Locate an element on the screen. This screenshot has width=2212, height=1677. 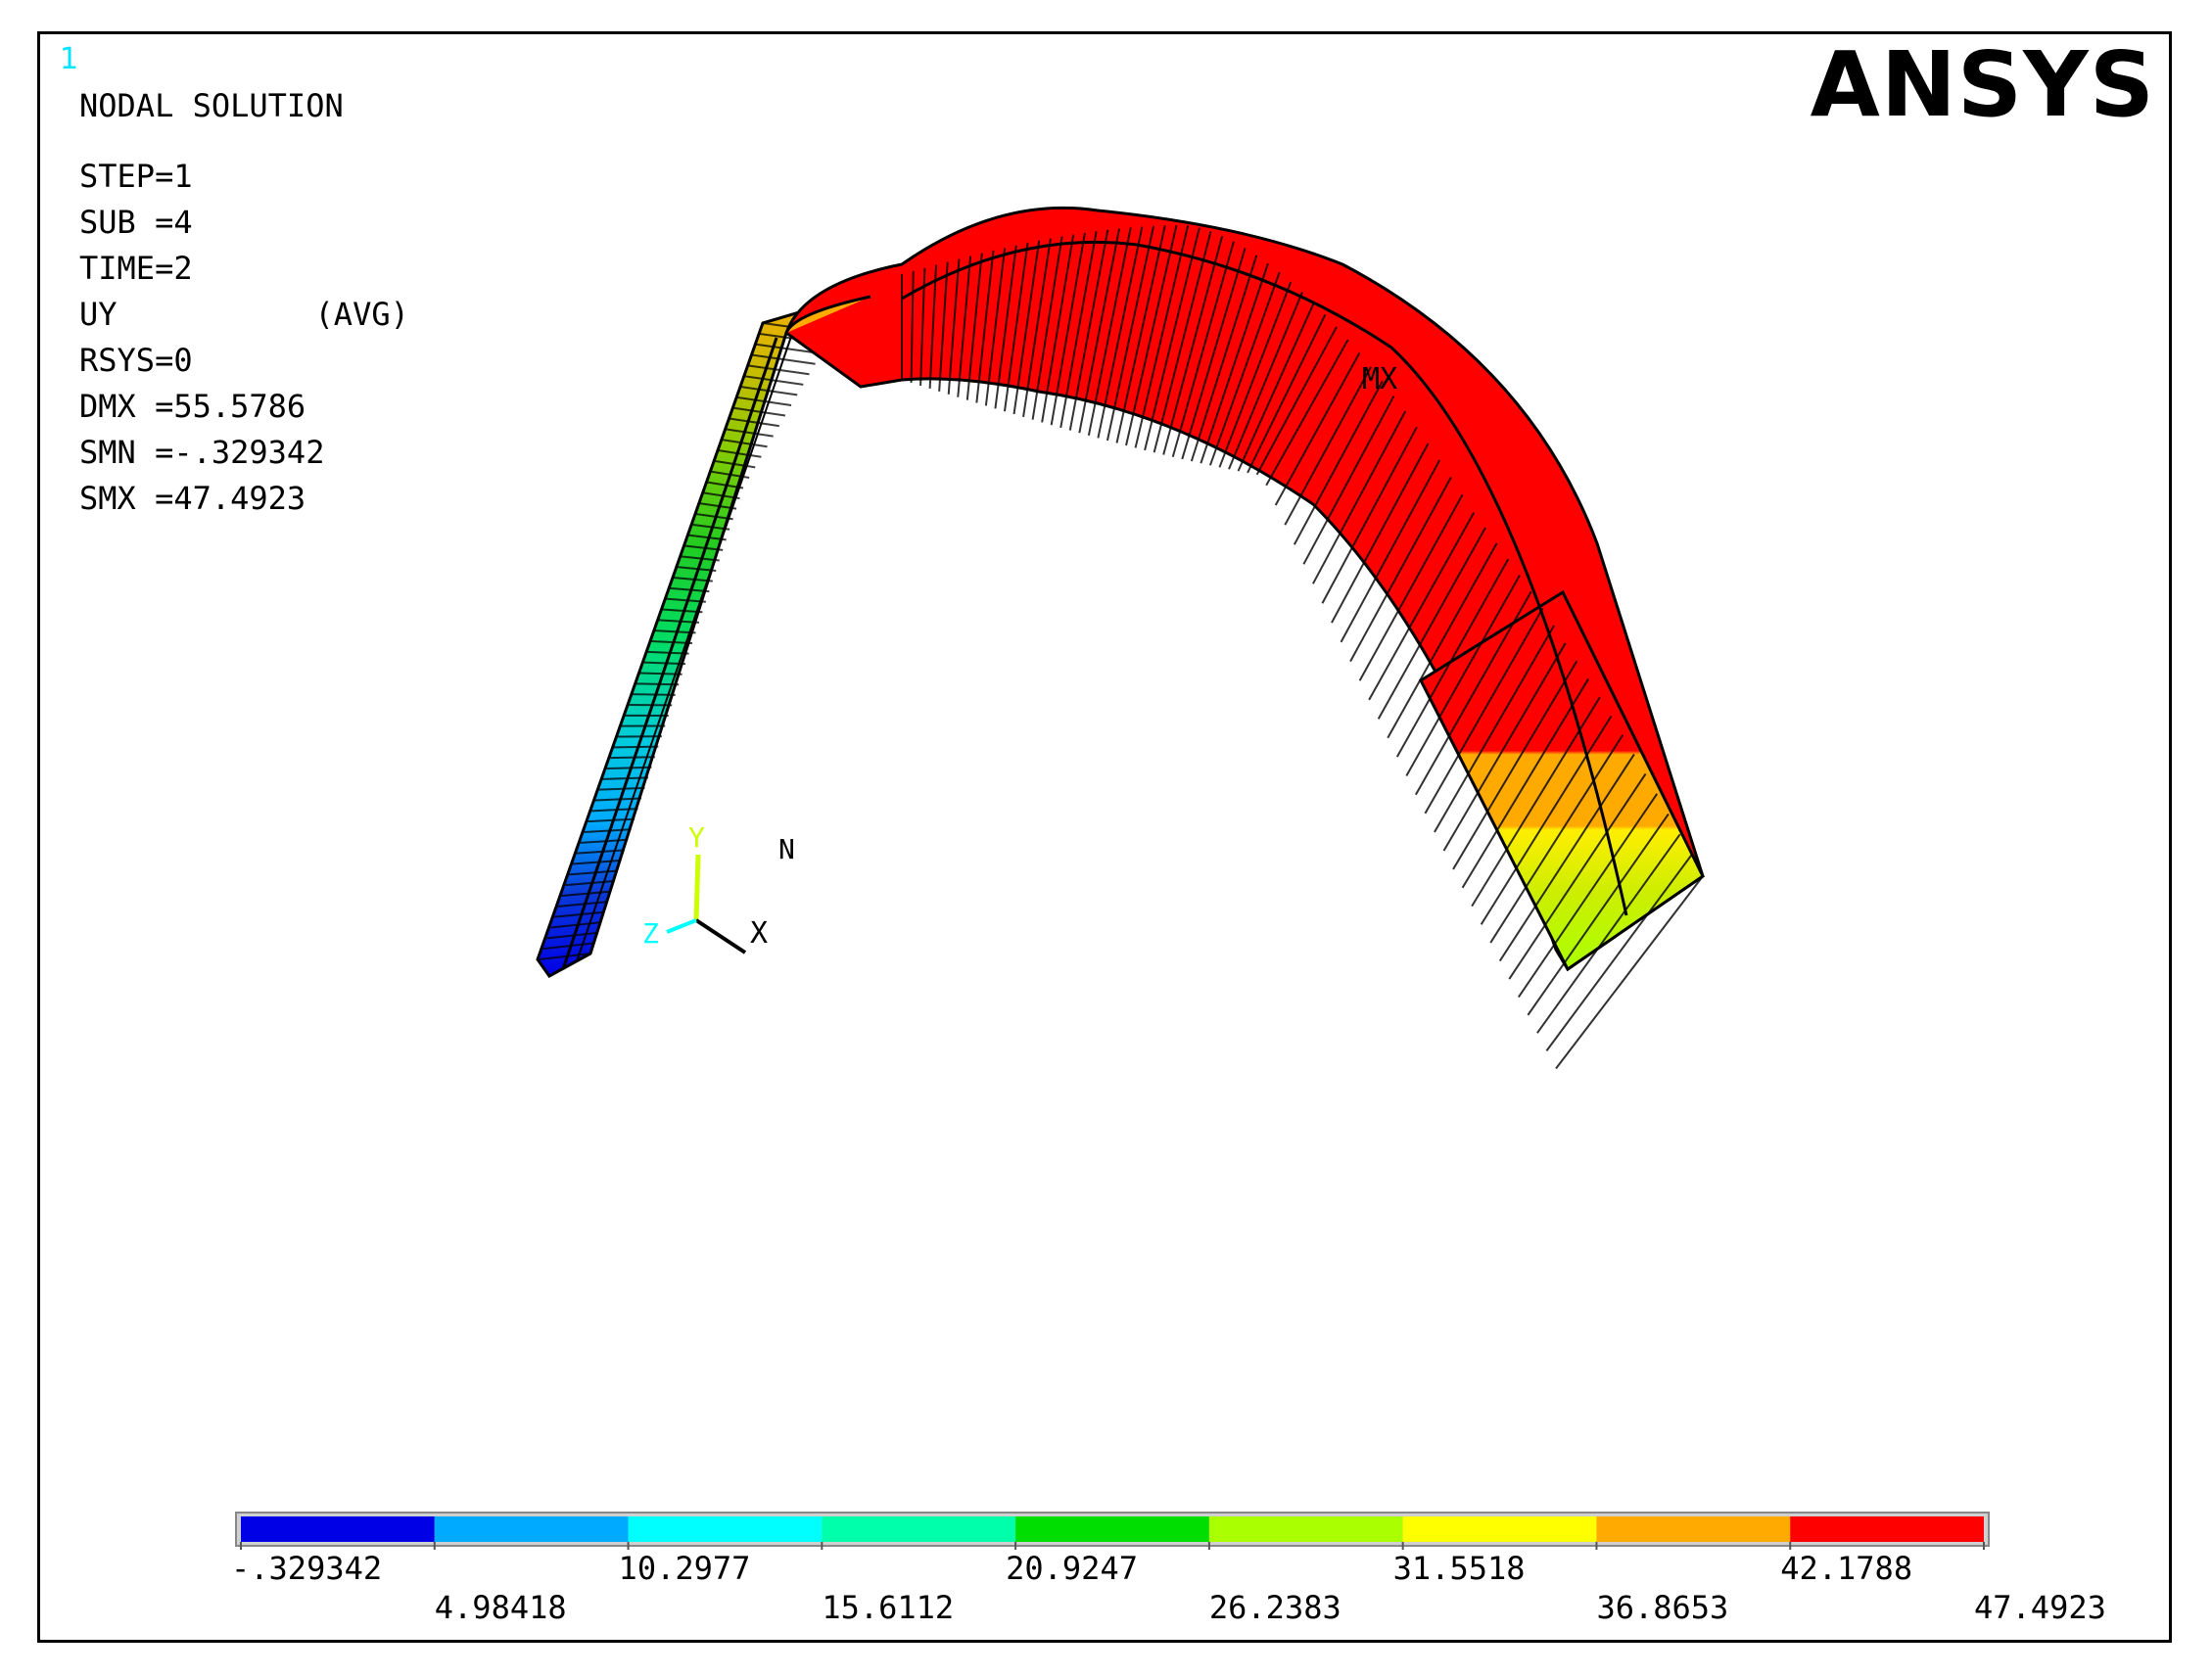
triad-y-axis is located at coordinates (697, 887).